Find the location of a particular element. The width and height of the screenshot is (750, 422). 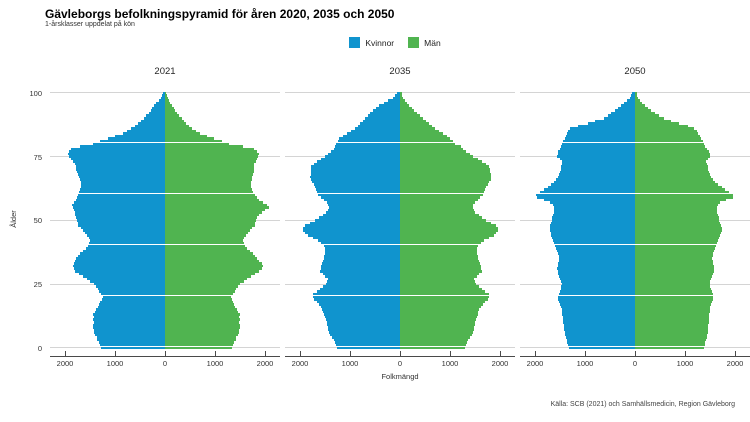

legend-item-kvinnor: Kvinnor is located at coordinates (371, 42).